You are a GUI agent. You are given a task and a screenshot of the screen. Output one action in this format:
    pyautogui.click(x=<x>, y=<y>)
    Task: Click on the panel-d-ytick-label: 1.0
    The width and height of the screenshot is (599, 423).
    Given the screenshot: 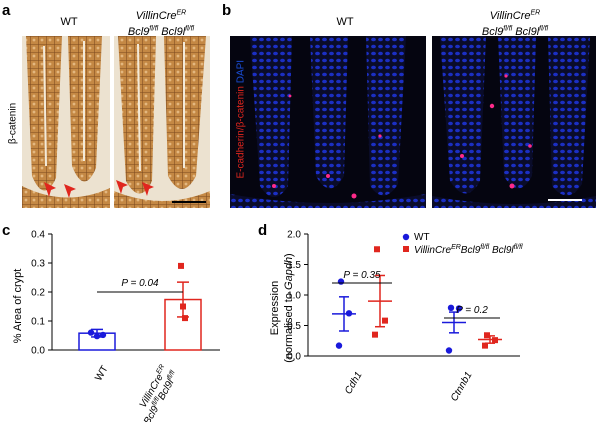 What is the action you would take?
    pyautogui.click(x=294, y=296)
    